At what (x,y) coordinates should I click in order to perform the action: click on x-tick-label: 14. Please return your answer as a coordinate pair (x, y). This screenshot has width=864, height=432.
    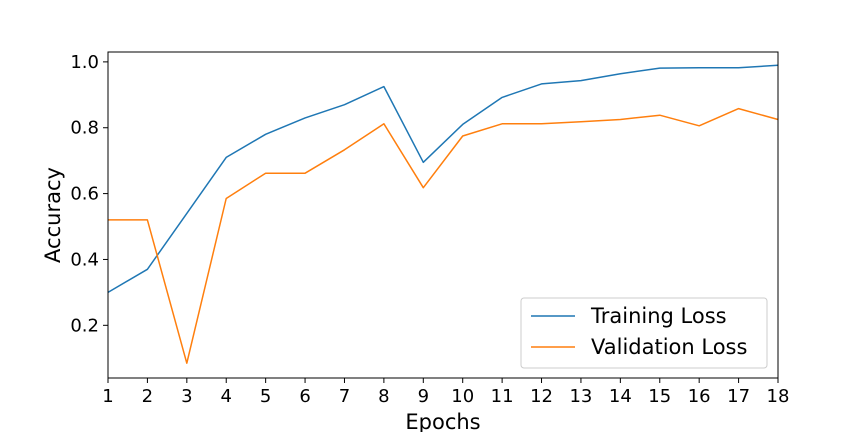
    Looking at the image, I should click on (620, 396).